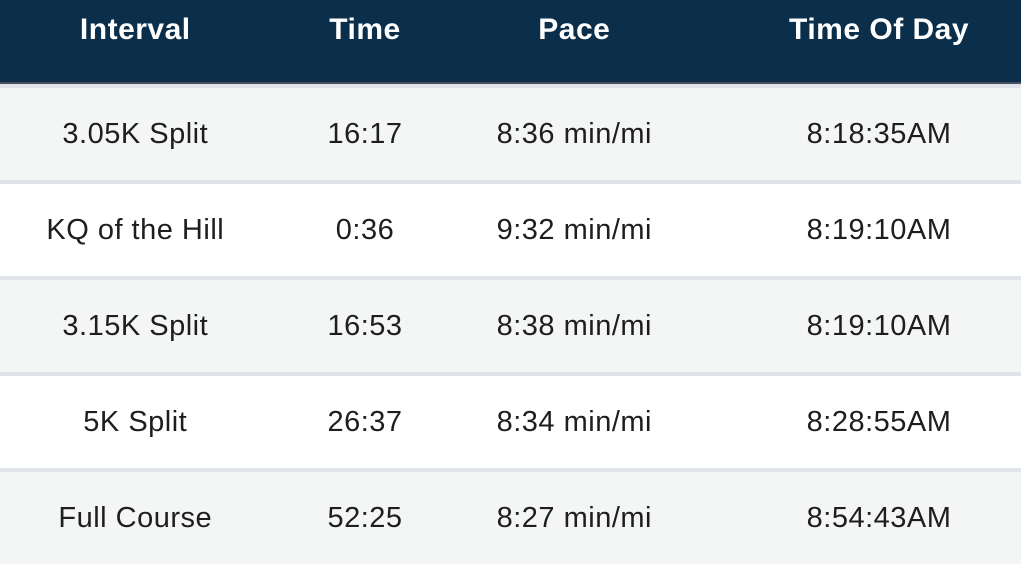 The width and height of the screenshot is (1021, 564). What do you see at coordinates (135, 29) in the screenshot?
I see `column-header-interval: Interval` at bounding box center [135, 29].